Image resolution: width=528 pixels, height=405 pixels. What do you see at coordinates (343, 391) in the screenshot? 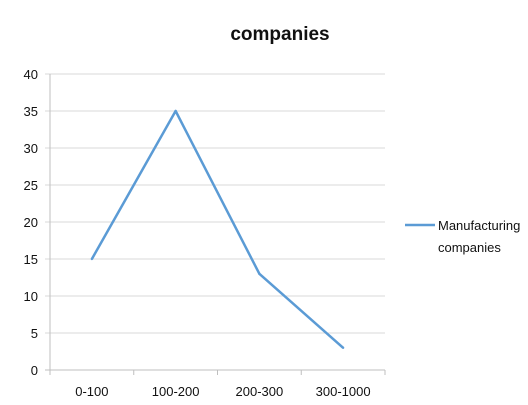
I see `x-tick-label: 300-1000` at bounding box center [343, 391].